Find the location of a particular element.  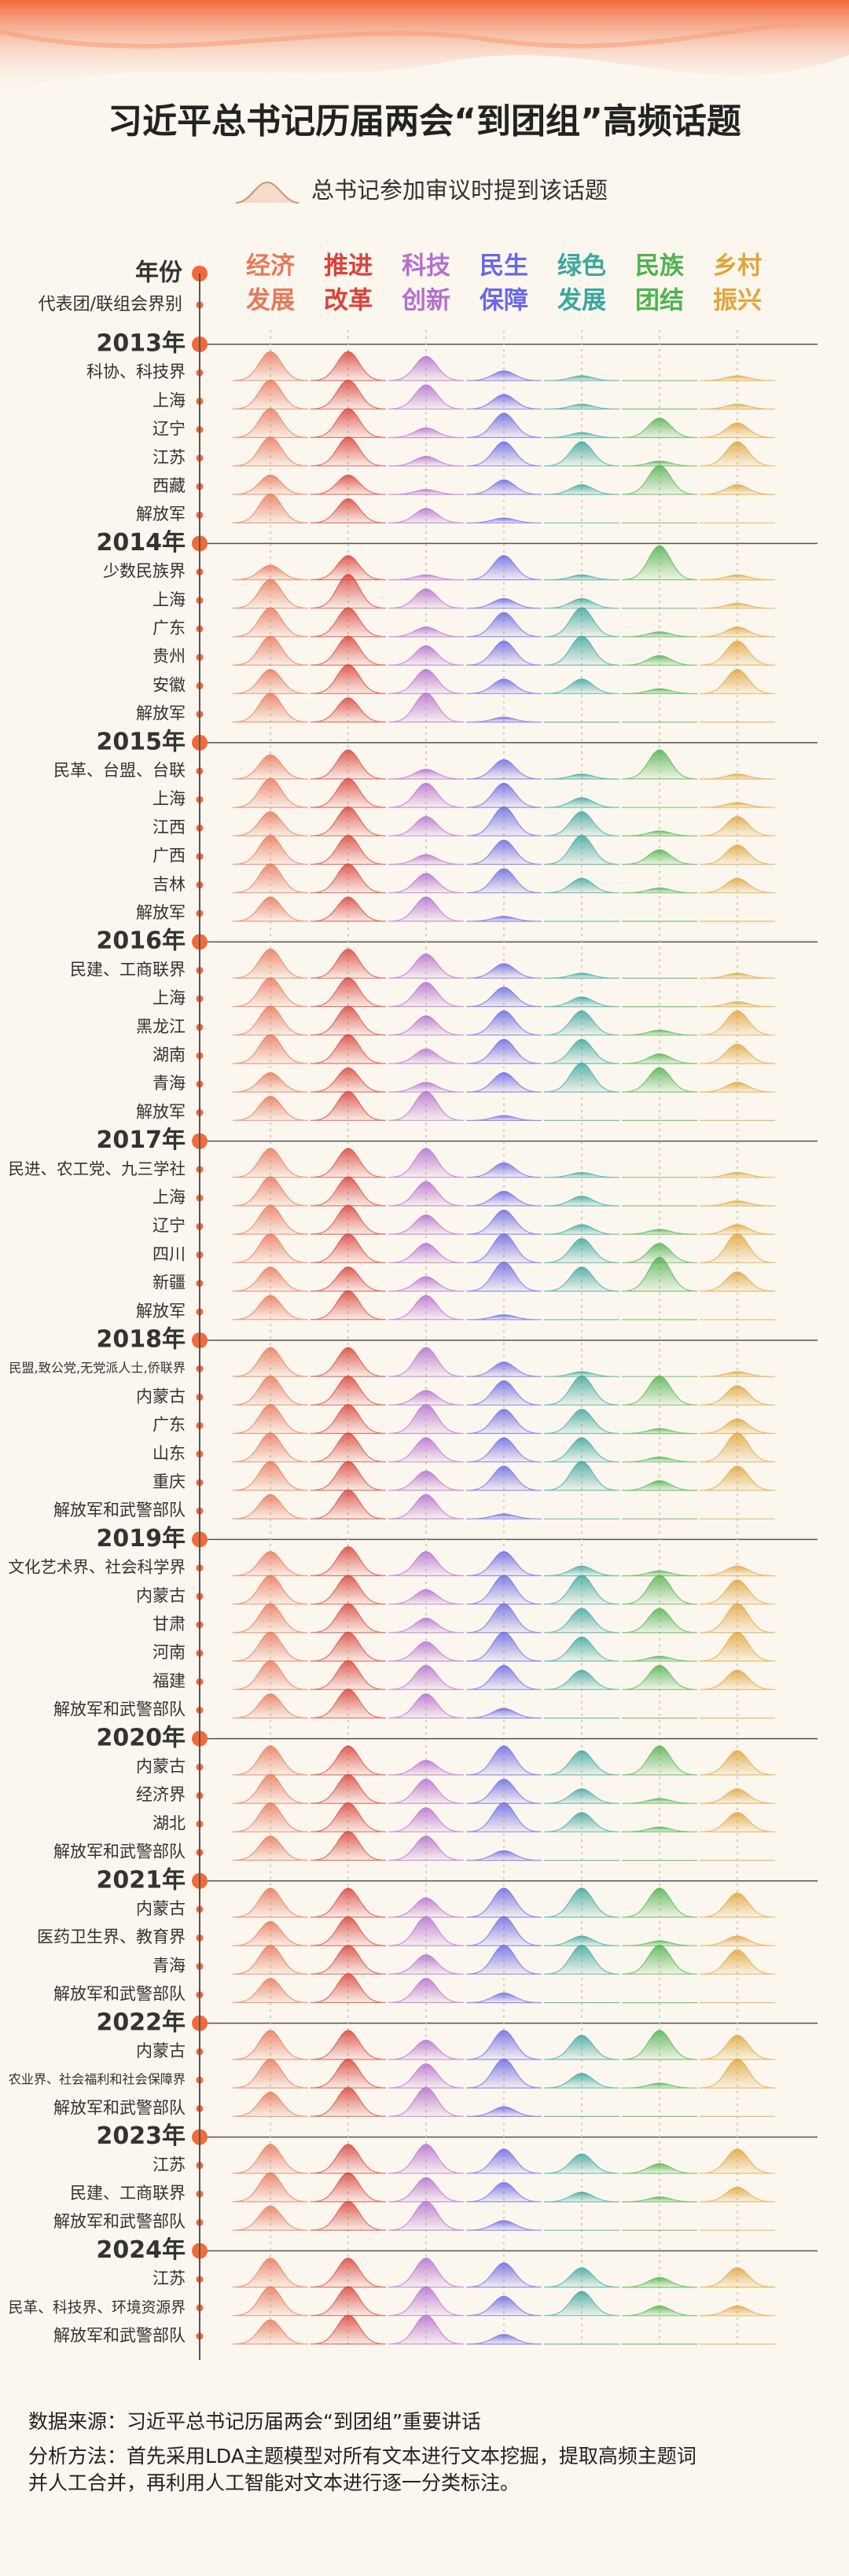

group-label: 安徽 is located at coordinates (169, 684).